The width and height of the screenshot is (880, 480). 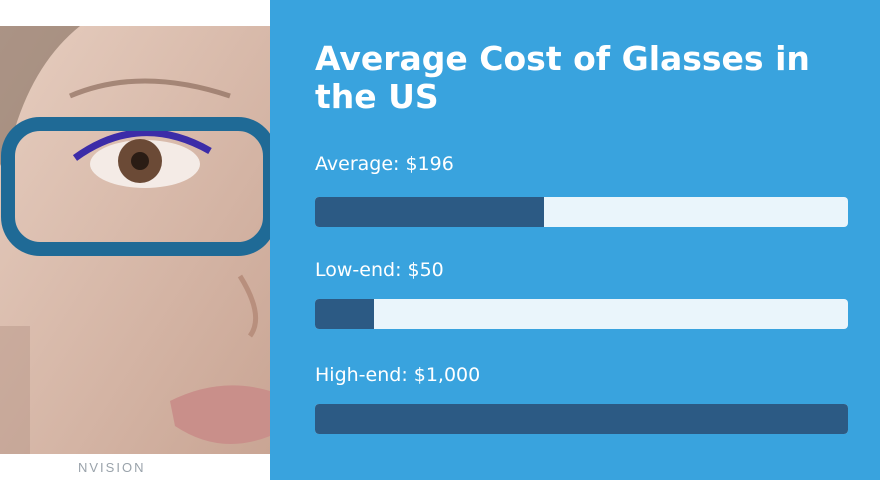 What do you see at coordinates (384, 164) in the screenshot?
I see `bar-label: Average: $196` at bounding box center [384, 164].